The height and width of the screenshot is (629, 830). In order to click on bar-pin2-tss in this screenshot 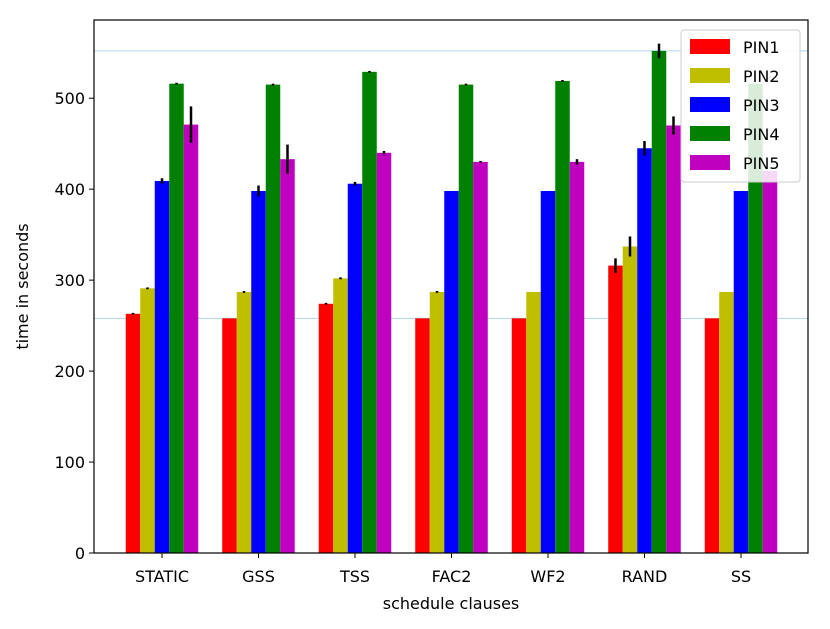, I will do `click(340, 415)`.